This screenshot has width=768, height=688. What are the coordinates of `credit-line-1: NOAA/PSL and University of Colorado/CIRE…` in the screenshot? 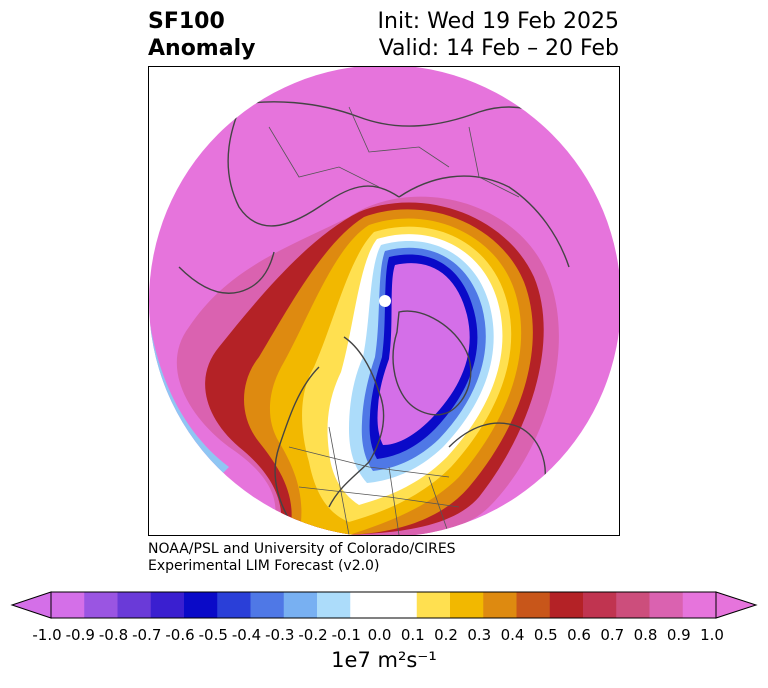 It's located at (302, 549).